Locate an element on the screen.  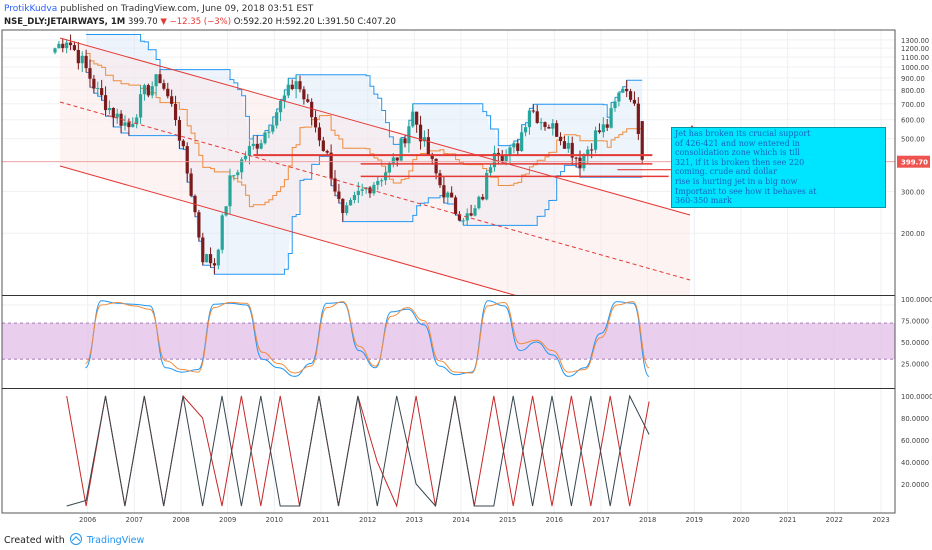
year-tick-label: 2017 is located at coordinates (600, 520).